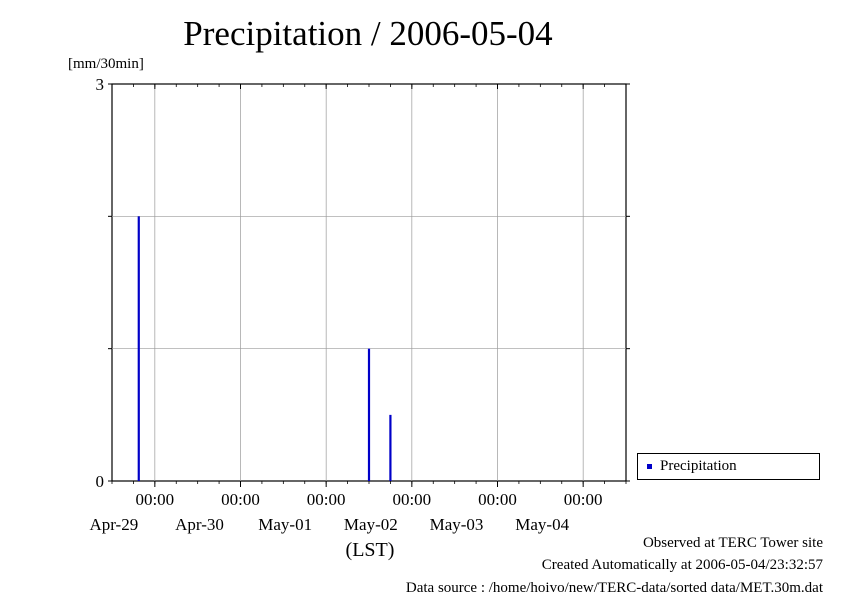 The height and width of the screenshot is (597, 842). What do you see at coordinates (542, 524) in the screenshot?
I see `x-tick-date-label: May-04` at bounding box center [542, 524].